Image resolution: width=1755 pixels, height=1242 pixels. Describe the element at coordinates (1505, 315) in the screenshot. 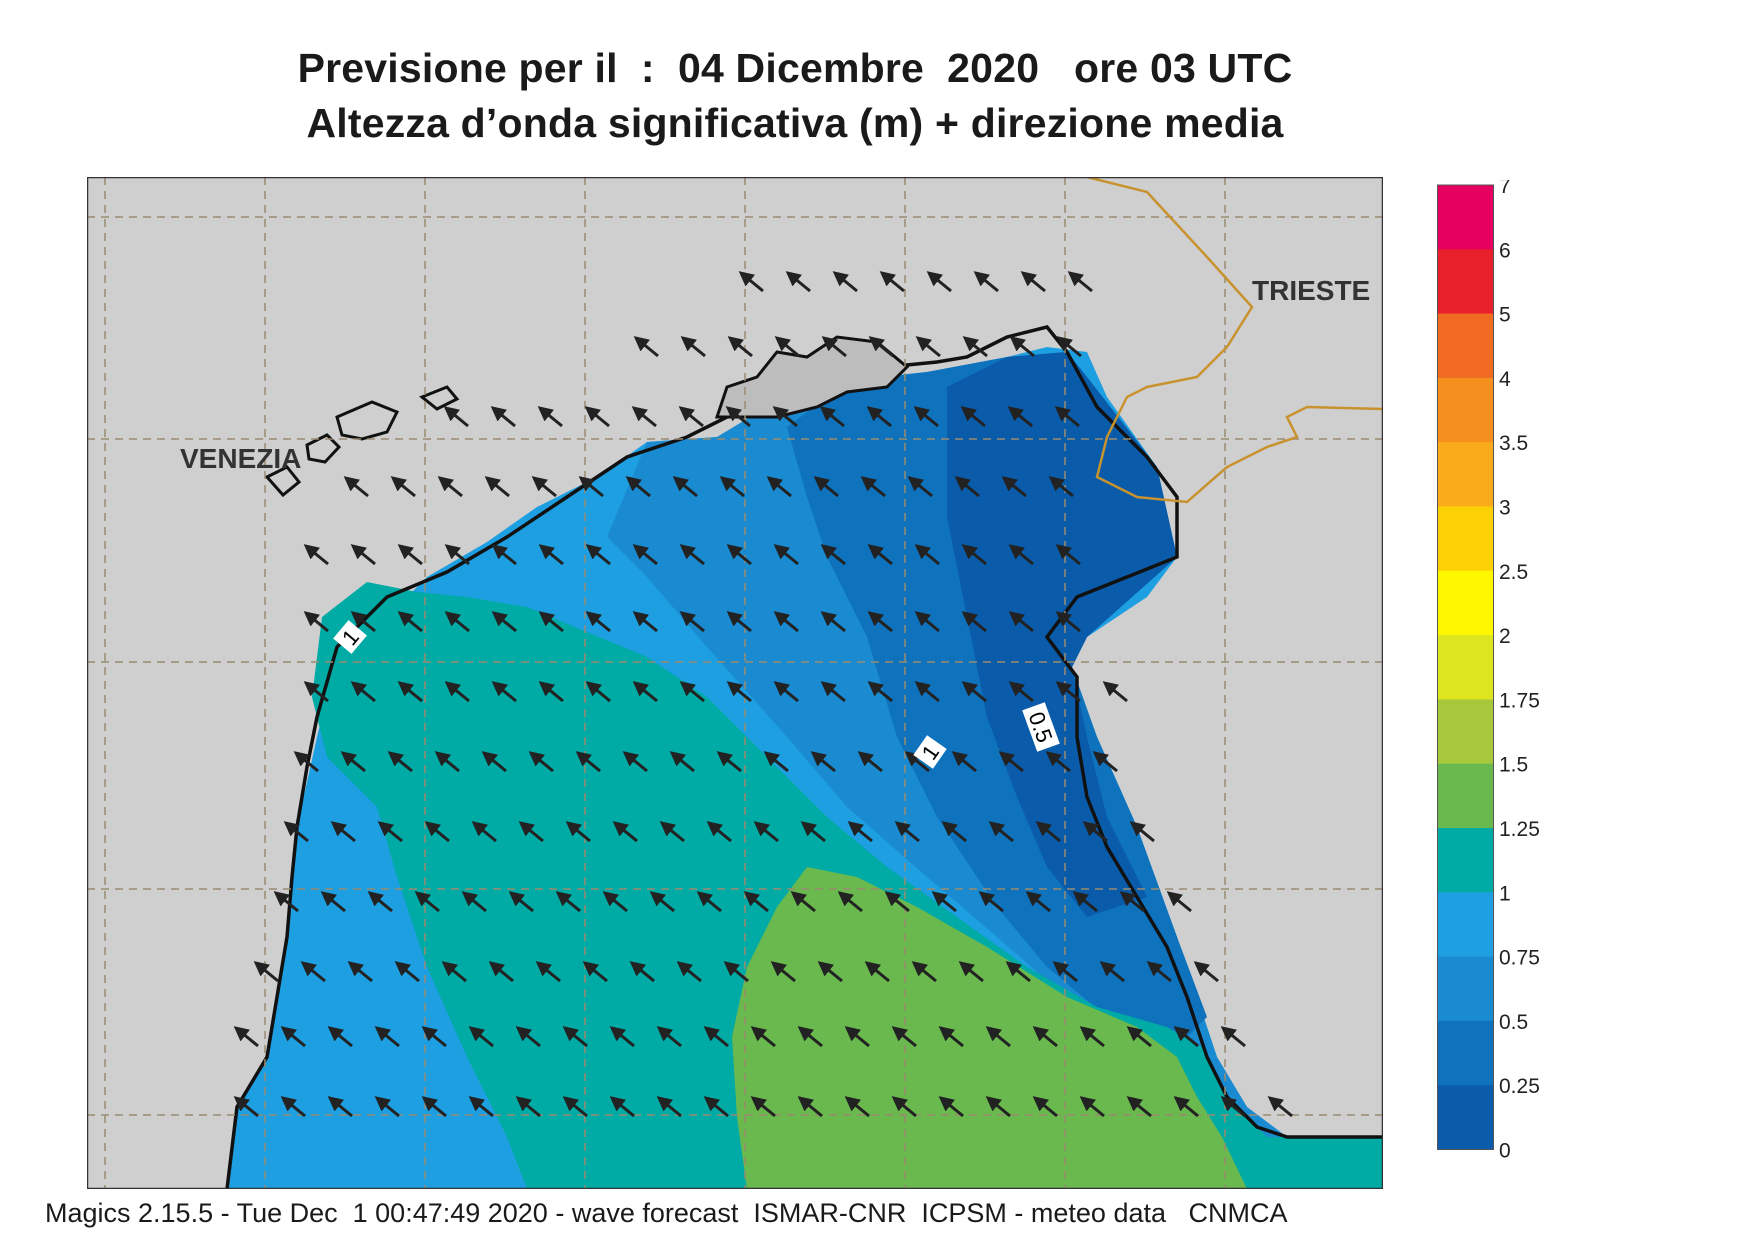

I see `legend-tick-label: 5` at that location.